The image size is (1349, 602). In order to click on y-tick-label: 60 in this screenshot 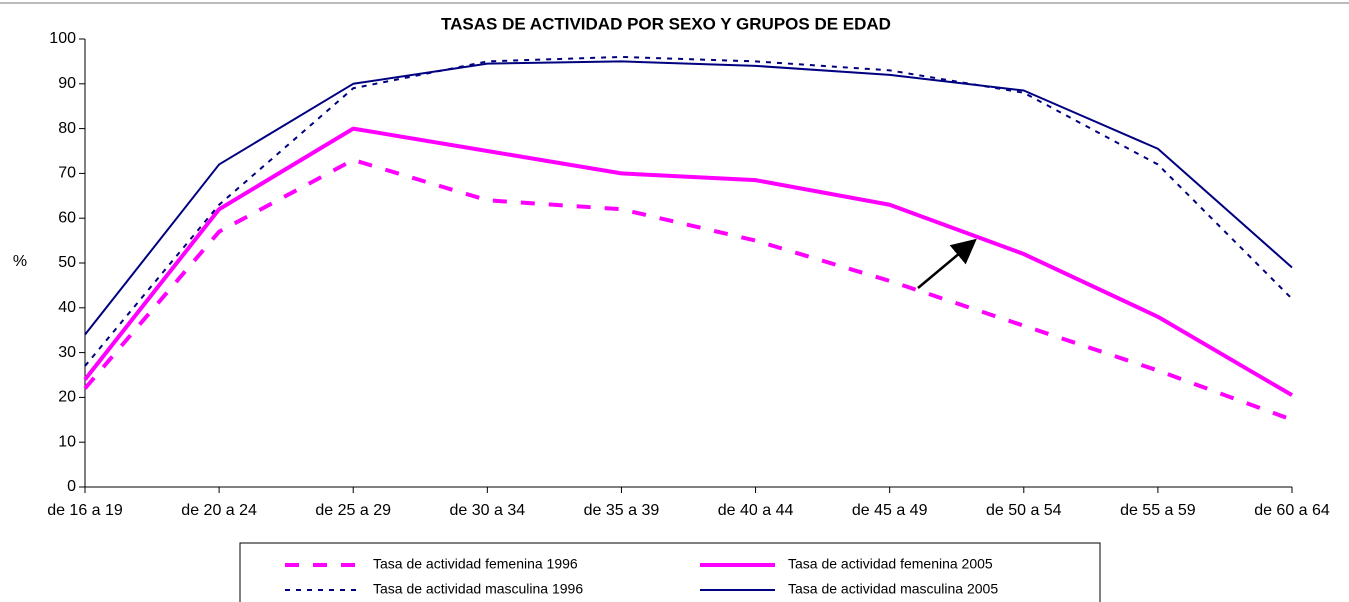, I will do `click(67, 217)`.